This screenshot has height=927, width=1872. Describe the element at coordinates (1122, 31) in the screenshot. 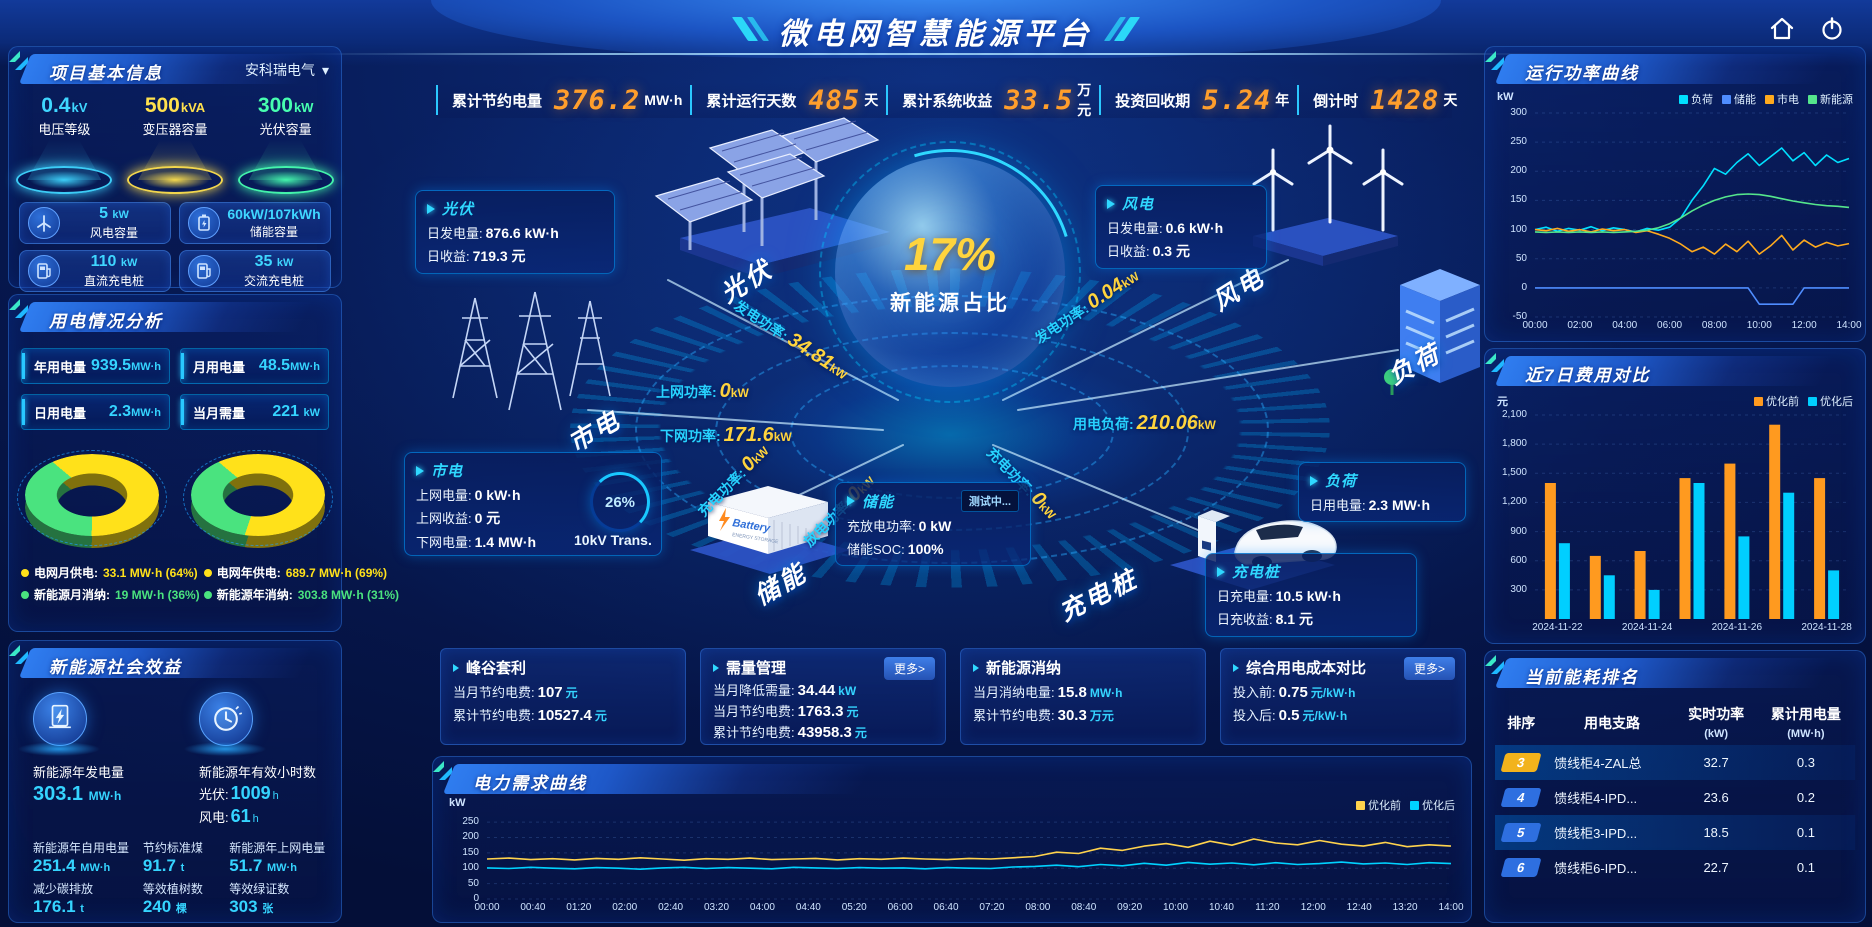

I see `title-decoration-right` at that location.